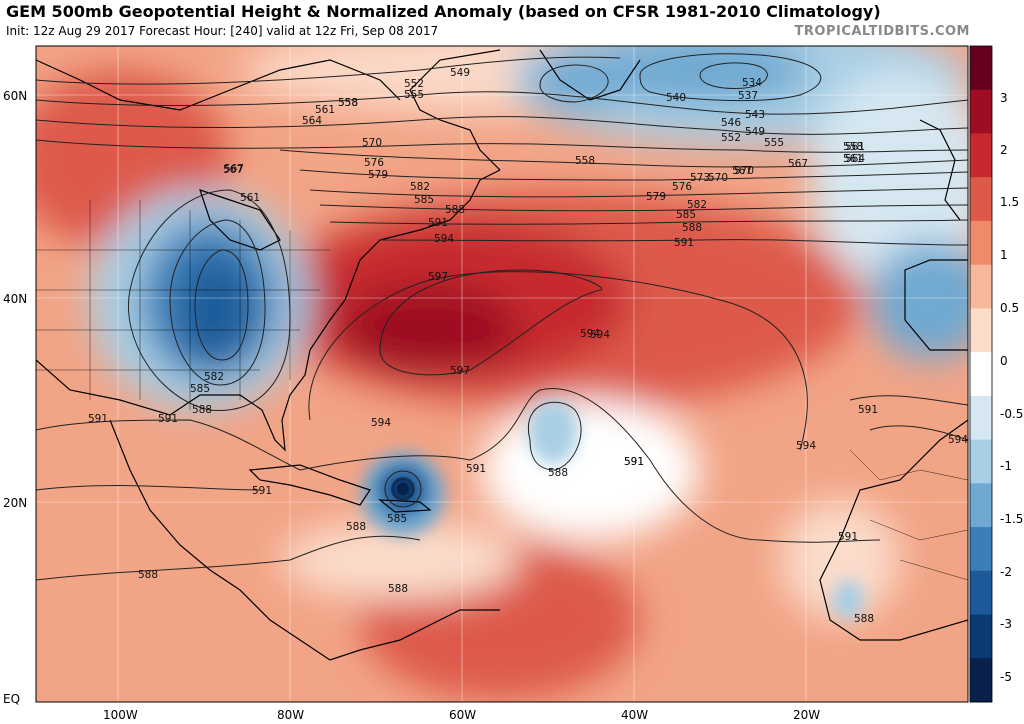 Image resolution: width=1024 pixels, height=724 pixels. I want to click on colorbar-label: -2, so click(1006, 572).